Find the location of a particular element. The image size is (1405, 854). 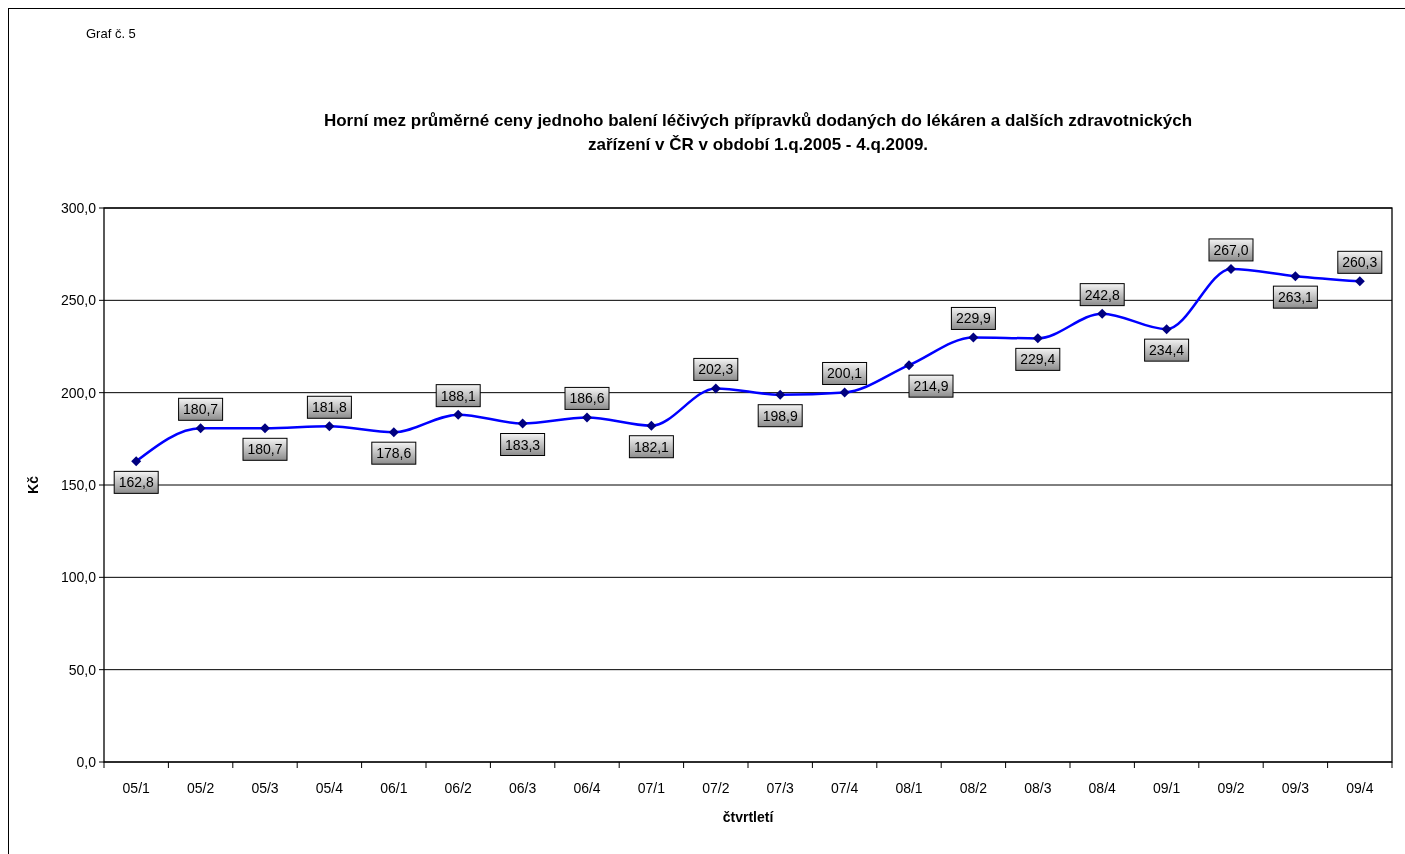

data-label: 181,8 is located at coordinates (329, 407).